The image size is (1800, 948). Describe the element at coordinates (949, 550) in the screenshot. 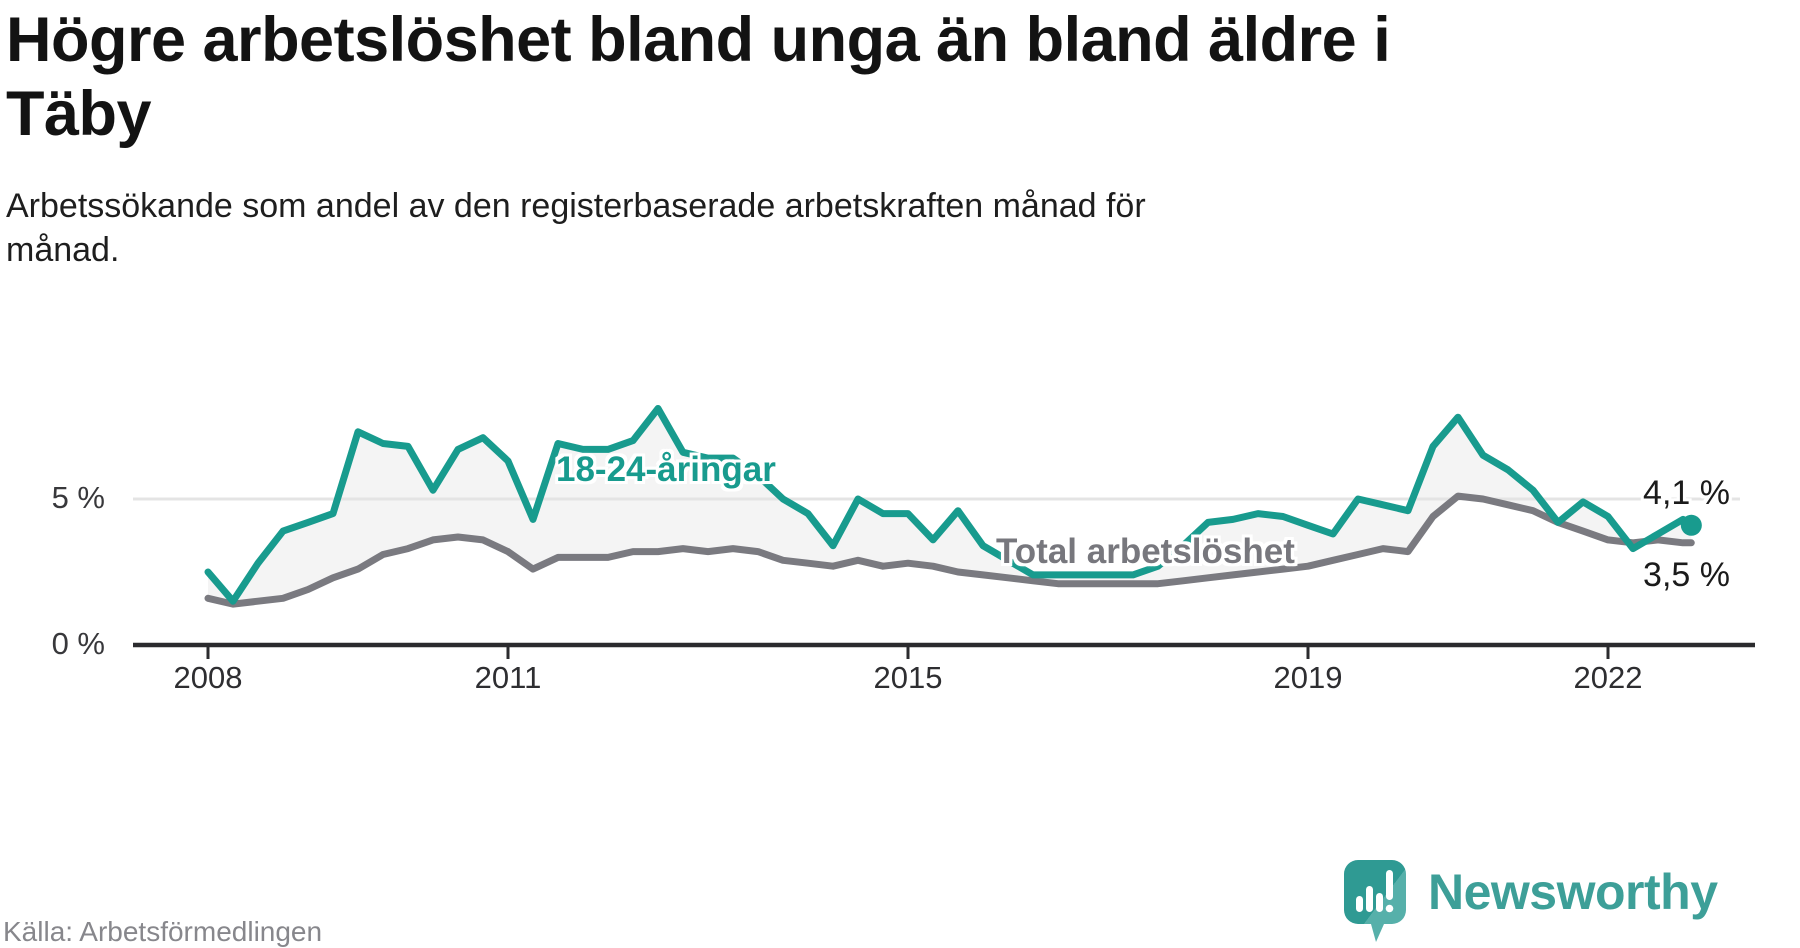

I see `total-line` at that location.